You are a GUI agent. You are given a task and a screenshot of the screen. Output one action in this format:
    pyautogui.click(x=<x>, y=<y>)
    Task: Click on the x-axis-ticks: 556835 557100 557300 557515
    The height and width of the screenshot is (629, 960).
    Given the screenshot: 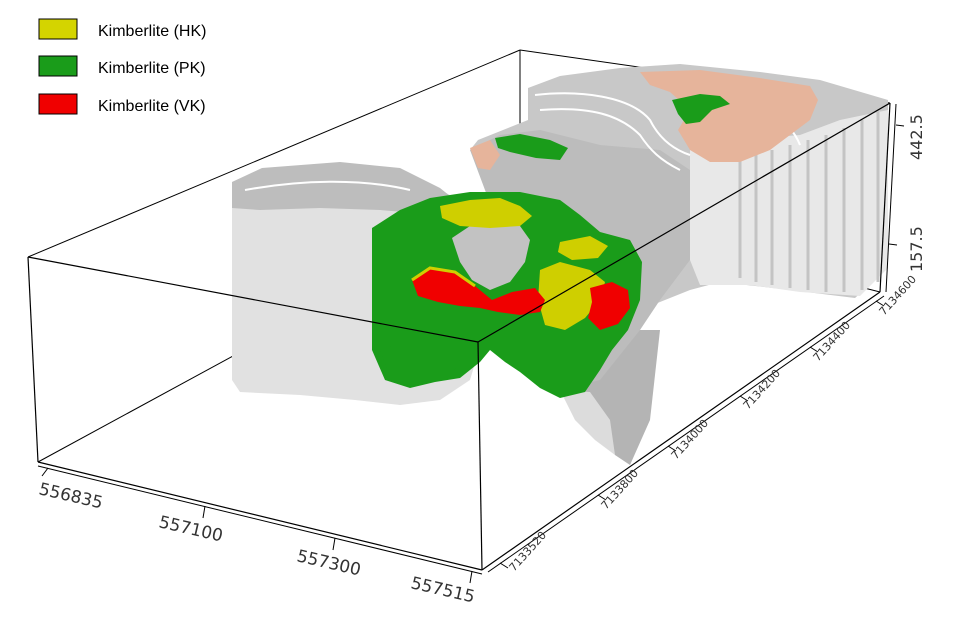 What is the action you would take?
    pyautogui.click(x=257, y=543)
    